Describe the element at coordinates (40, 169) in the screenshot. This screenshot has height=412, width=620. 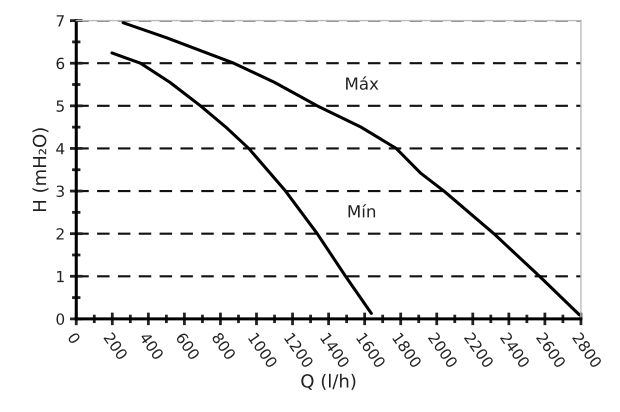
I see `y-axis-title: H (mH₂O)` at that location.